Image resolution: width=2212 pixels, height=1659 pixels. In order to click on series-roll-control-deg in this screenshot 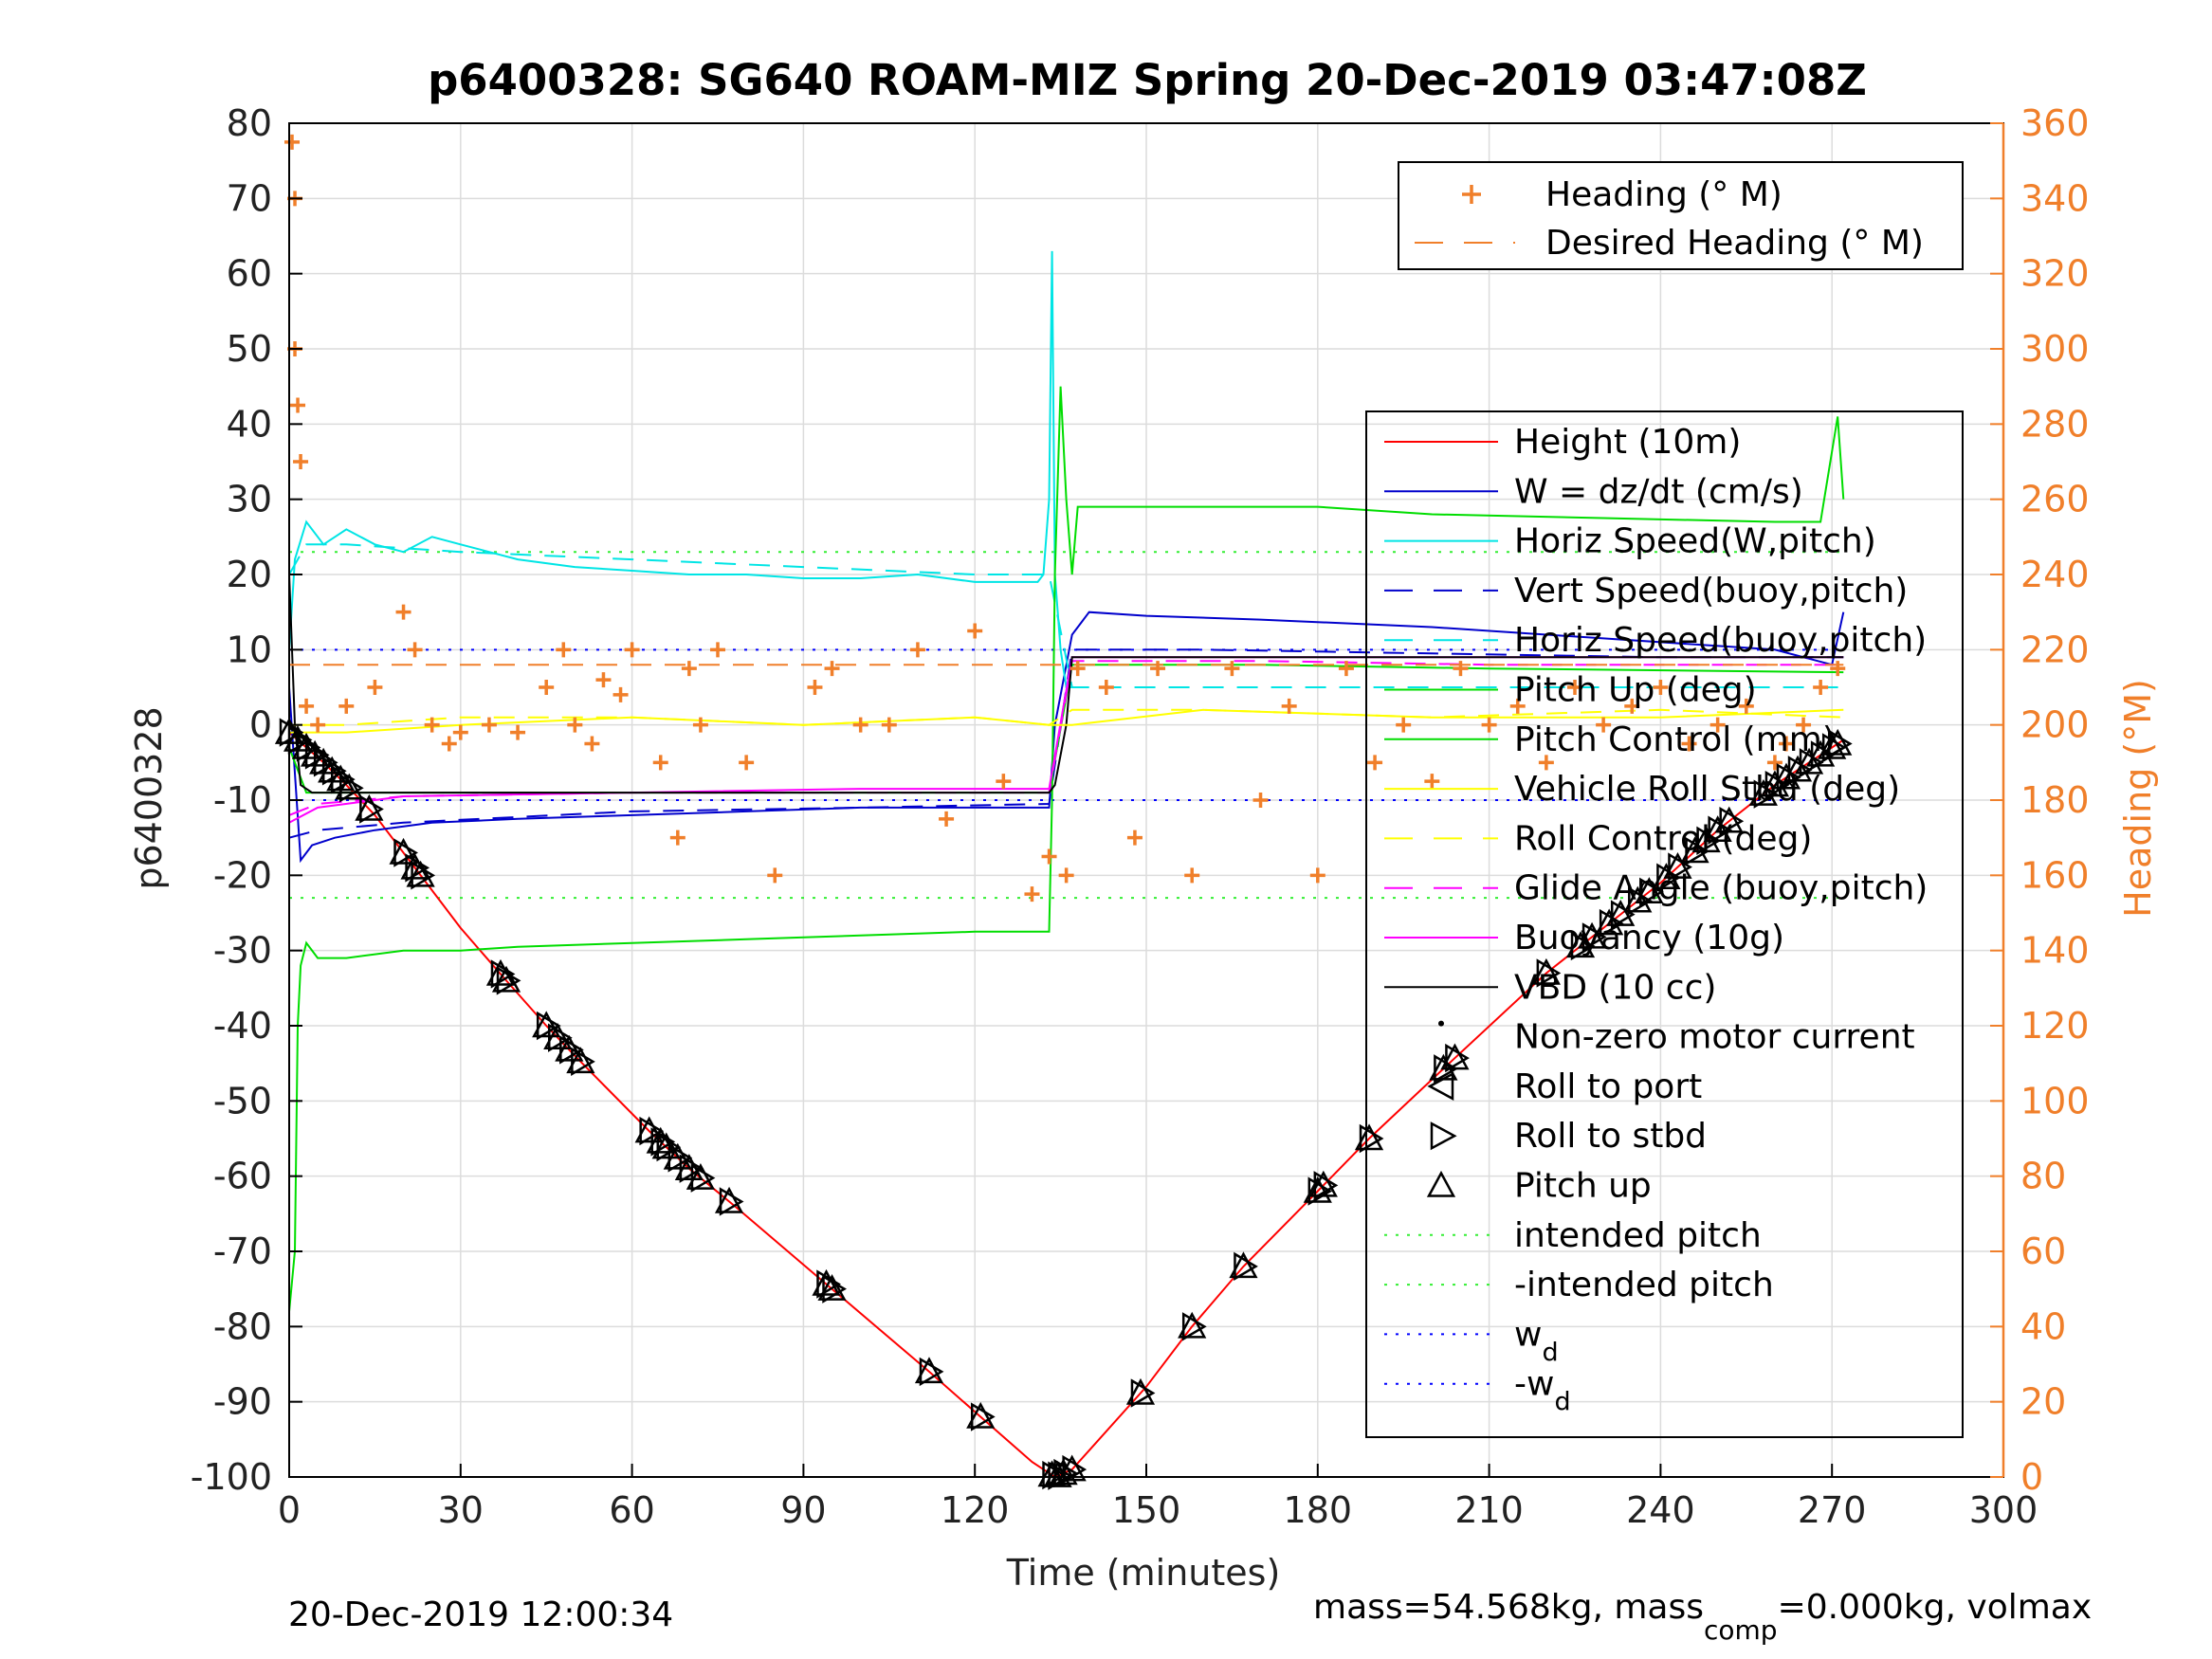, I will do `click(1066, 717)`.